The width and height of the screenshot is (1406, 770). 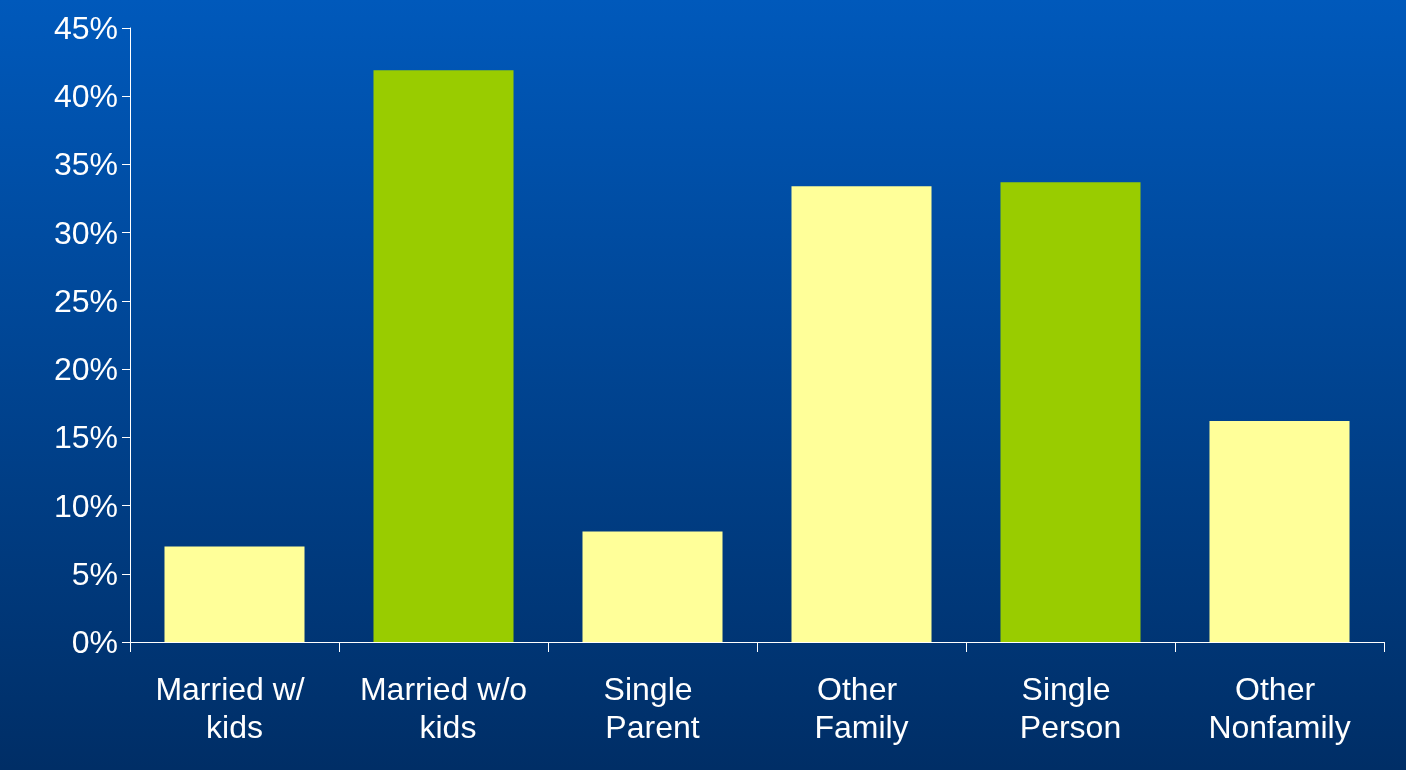 I want to click on y-tick-label: 0%, so click(x=94, y=642).